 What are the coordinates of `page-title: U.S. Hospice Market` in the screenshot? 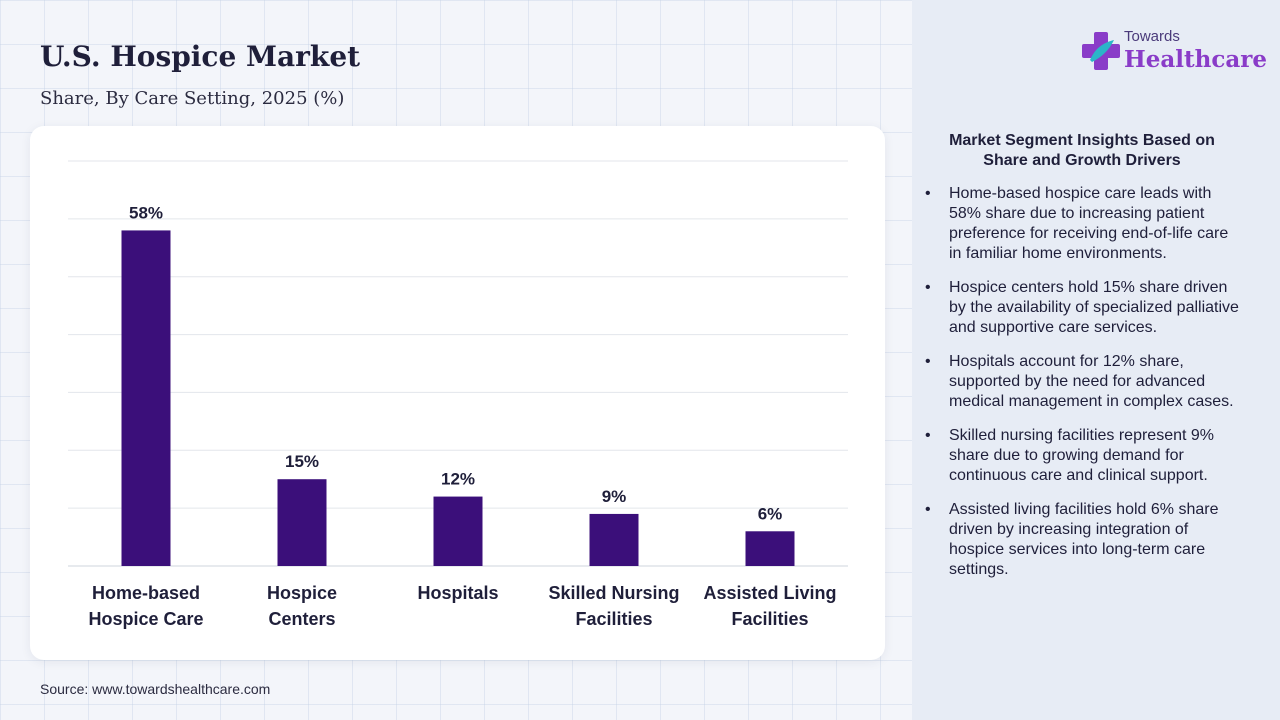 It's located at (200, 56).